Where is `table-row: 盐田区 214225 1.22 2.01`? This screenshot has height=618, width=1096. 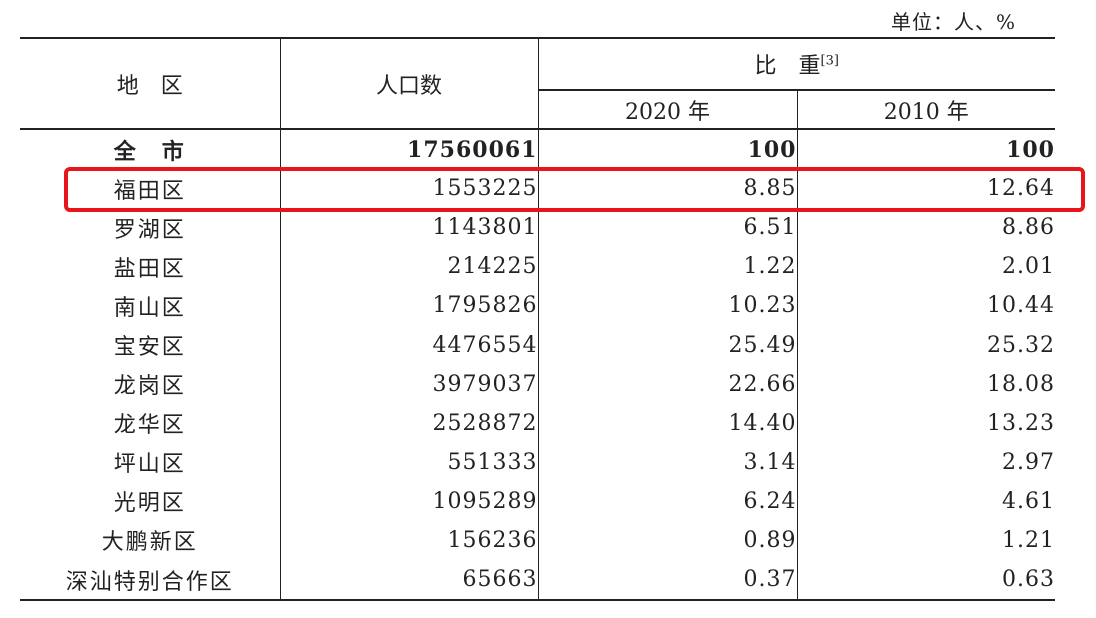
table-row: 盐田区 214225 1.22 2.01 is located at coordinates (537, 267).